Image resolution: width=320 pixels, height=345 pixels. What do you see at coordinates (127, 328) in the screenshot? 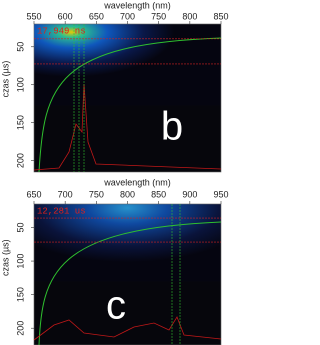
I see `spectrum-curve` at bounding box center [127, 328].